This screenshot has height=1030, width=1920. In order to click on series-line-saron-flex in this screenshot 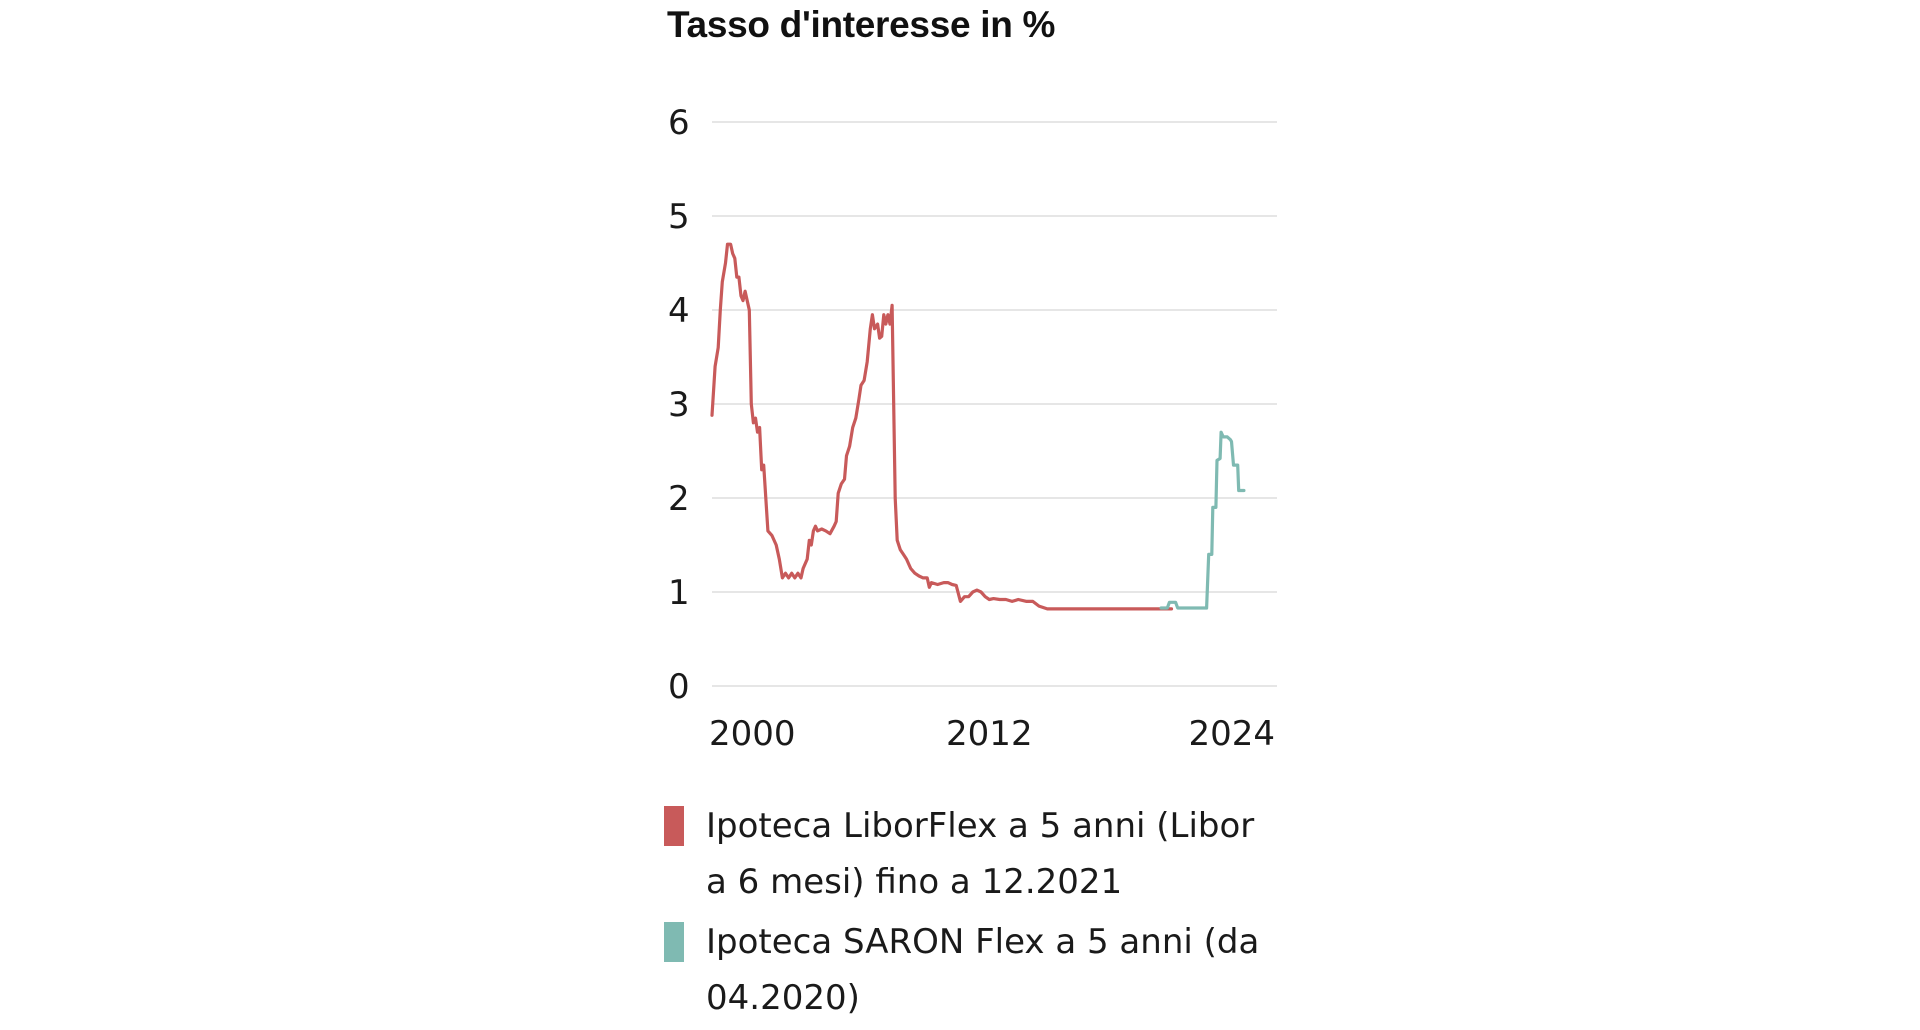, I will do `click(1202, 520)`.